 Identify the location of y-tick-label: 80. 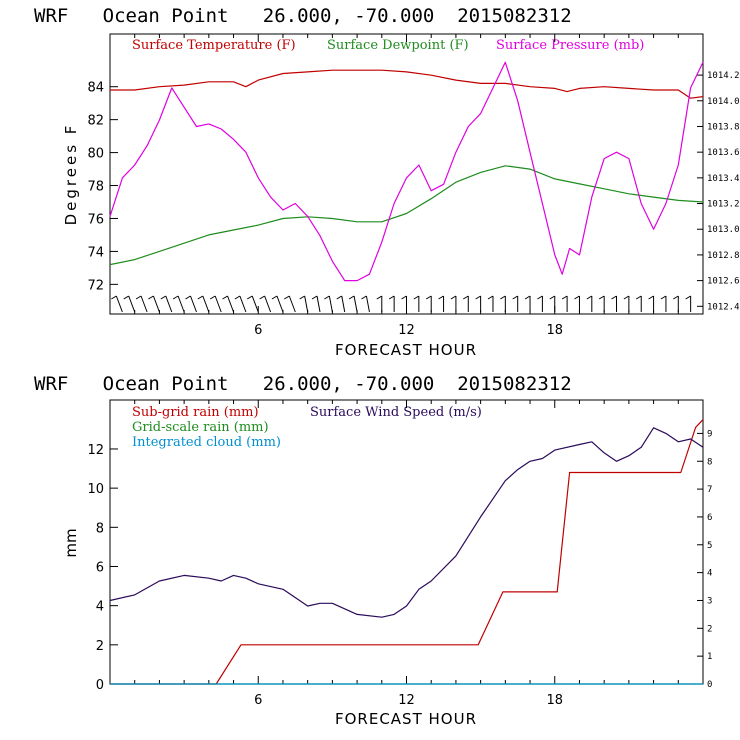
(95, 154).